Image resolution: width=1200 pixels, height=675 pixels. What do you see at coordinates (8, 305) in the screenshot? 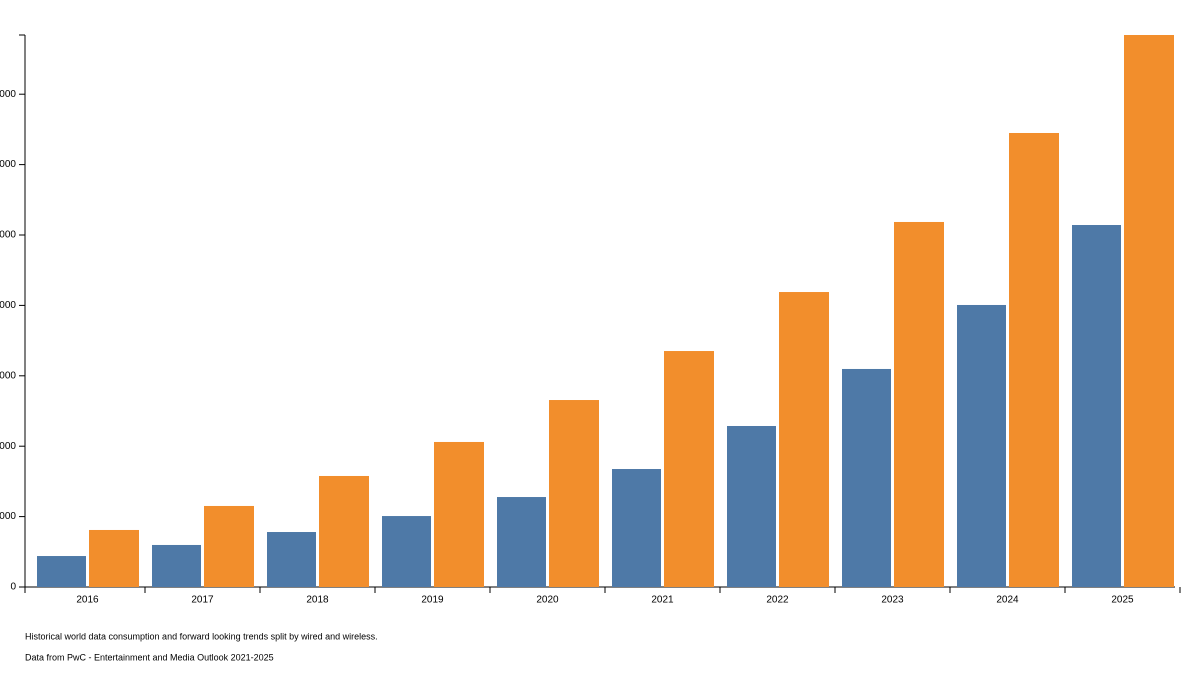
I see `y-tick-label: 4000` at bounding box center [8, 305].